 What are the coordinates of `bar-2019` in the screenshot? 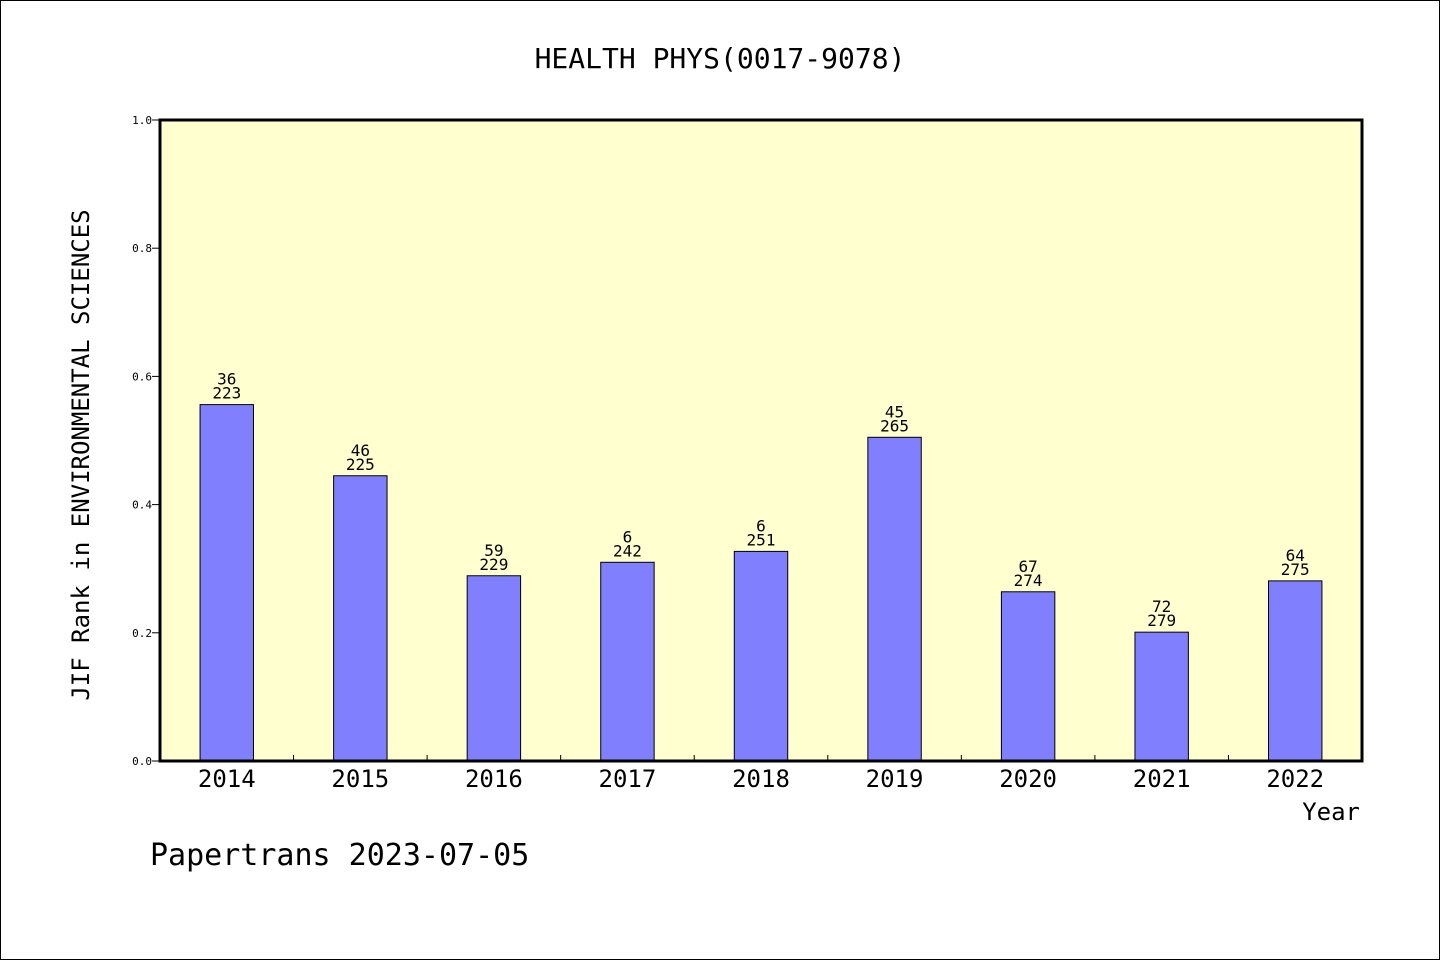 It's located at (894, 599).